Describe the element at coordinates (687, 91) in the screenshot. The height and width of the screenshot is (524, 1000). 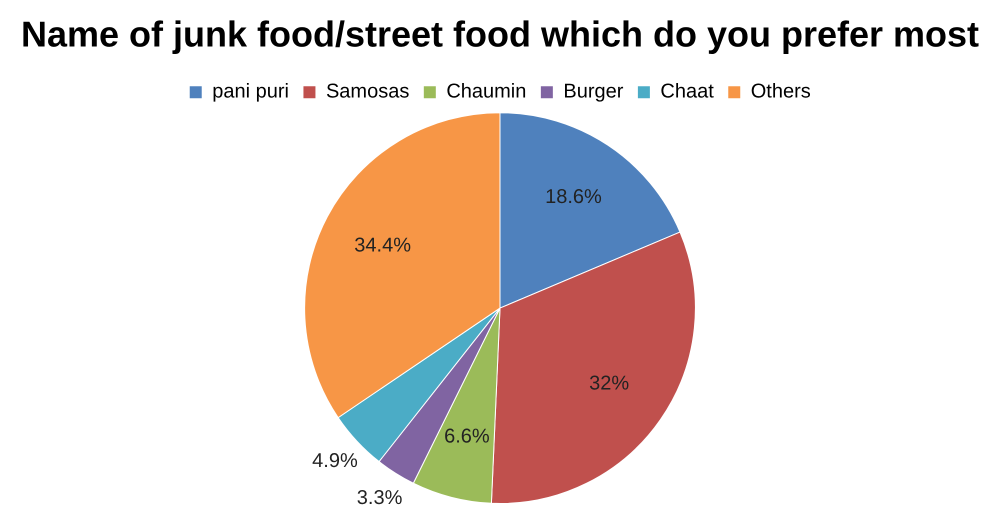
I see `legend-label: Chaat` at that location.